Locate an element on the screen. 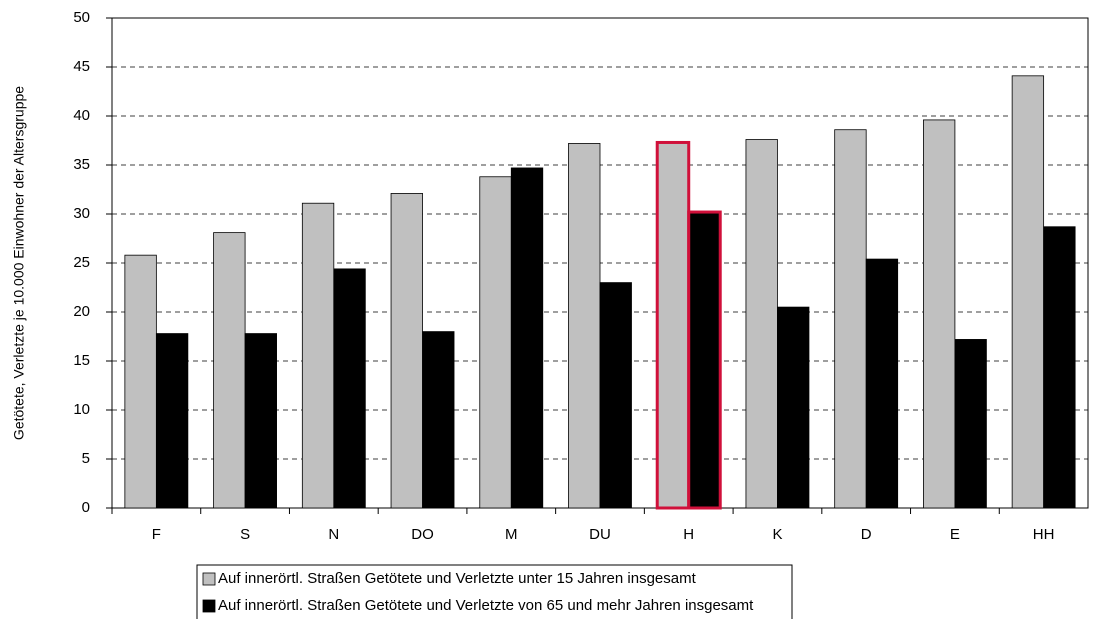  y-tick-label: 30 is located at coordinates (81, 213).